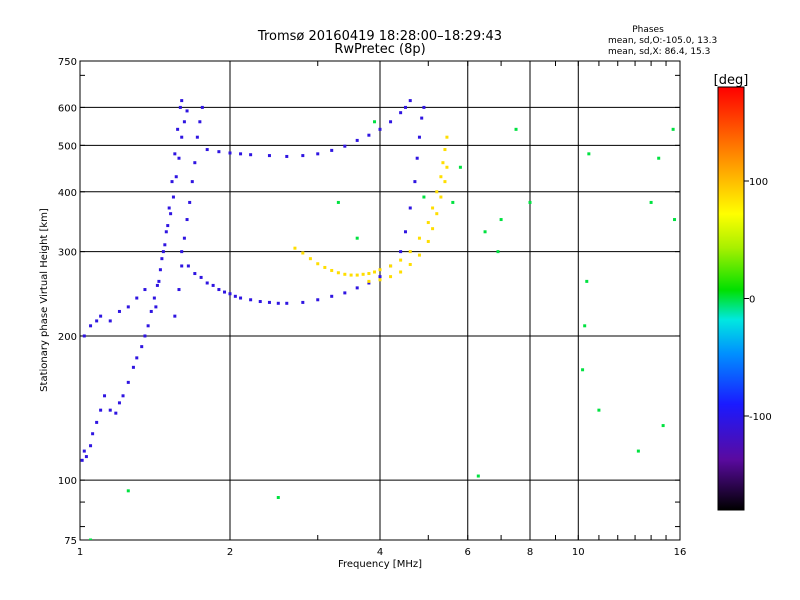 Image resolution: width=800 pixels, height=600 pixels. I want to click on x-tick-label: 2, so click(230, 552).